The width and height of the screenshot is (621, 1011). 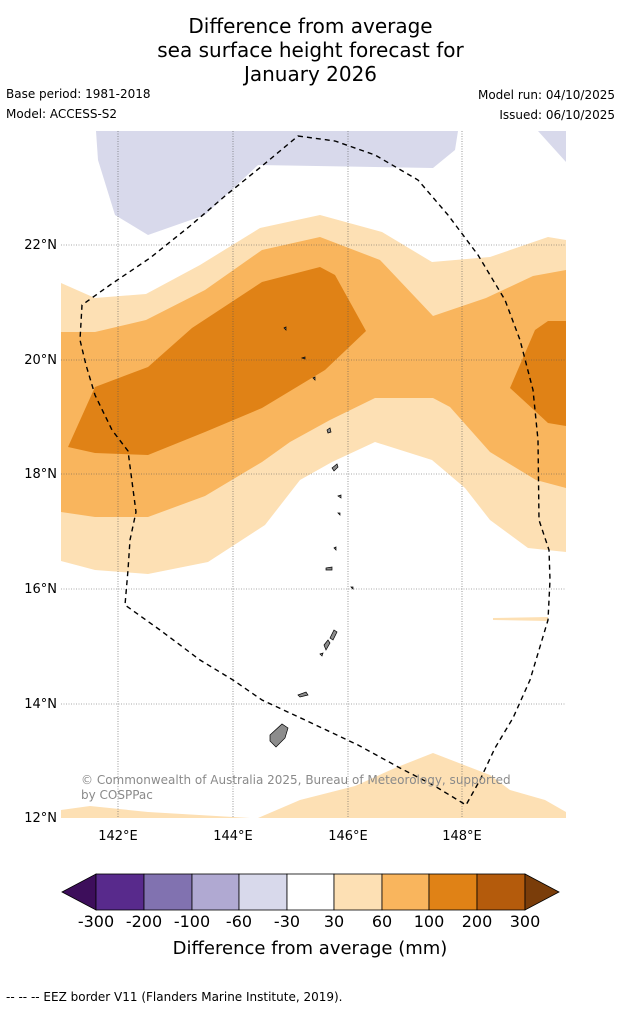 I want to click on lat-label-16n: 16°N, so click(x=40, y=589).